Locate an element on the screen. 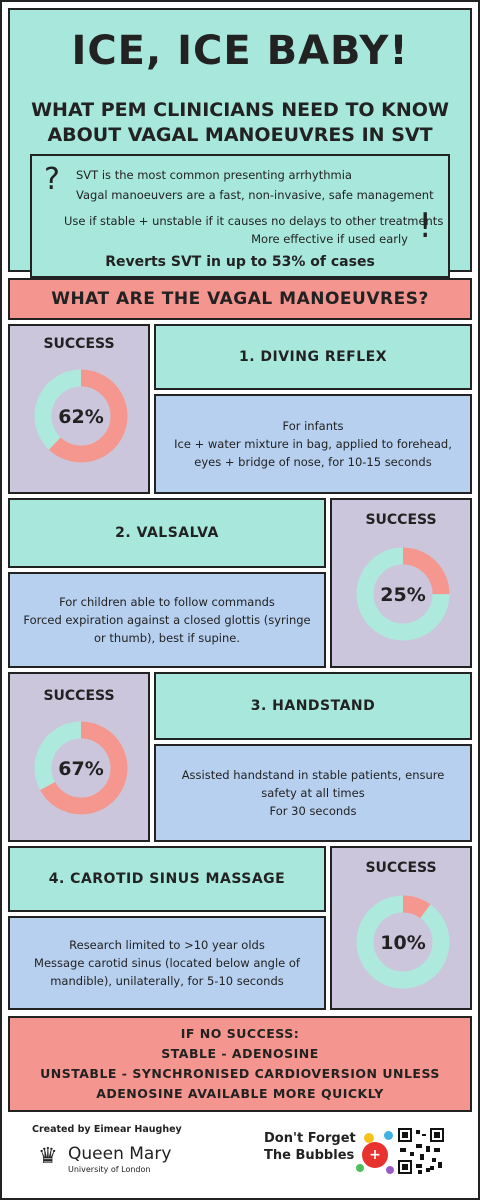 Image resolution: width=480 pixels, height=1200 pixels. manoeuvre-title-3: 3. HANDSTAND is located at coordinates (313, 706).